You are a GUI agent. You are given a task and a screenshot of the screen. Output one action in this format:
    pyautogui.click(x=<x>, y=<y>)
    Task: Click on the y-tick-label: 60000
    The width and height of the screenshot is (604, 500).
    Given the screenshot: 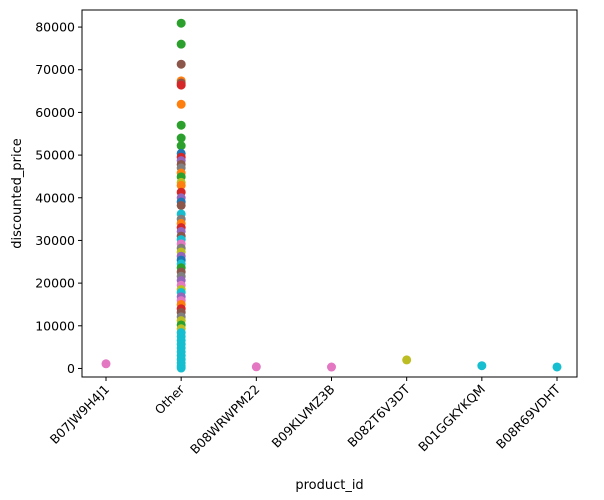 What is the action you would take?
    pyautogui.click(x=55, y=112)
    